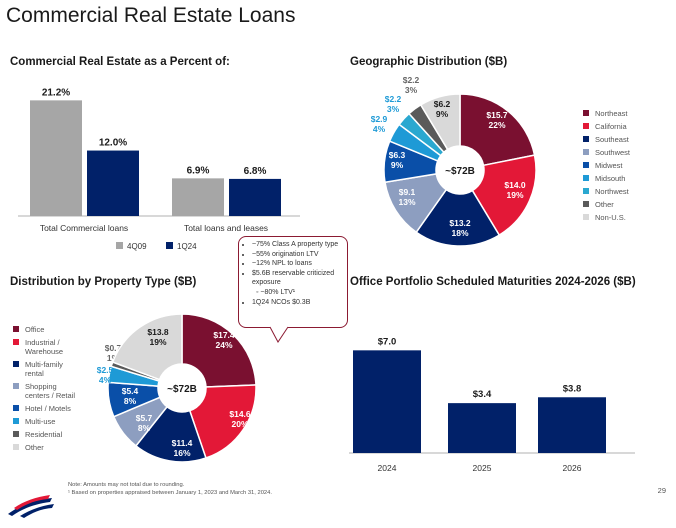 This screenshot has width=676, height=528. I want to click on slice-pct-label: 20%, so click(239, 424).